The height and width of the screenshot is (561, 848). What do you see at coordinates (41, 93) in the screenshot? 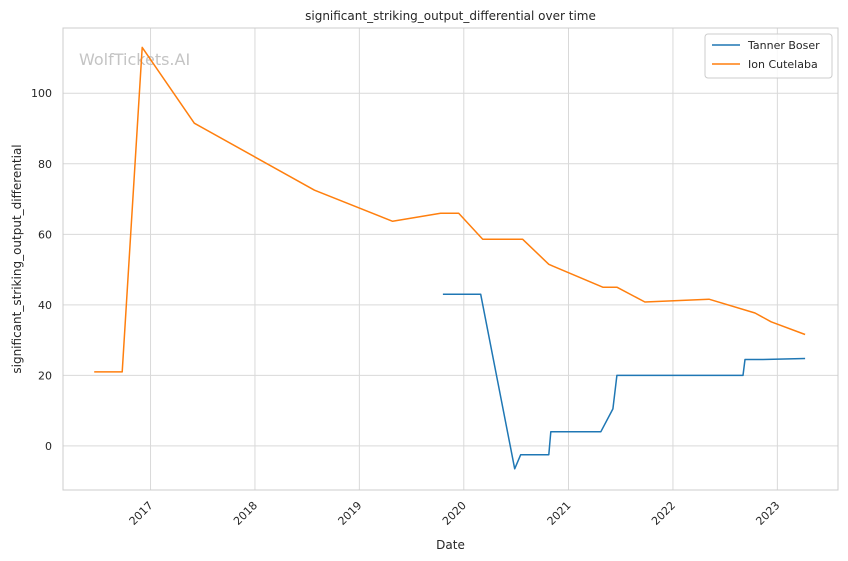
I see `y-tick-label: 100` at bounding box center [41, 93].